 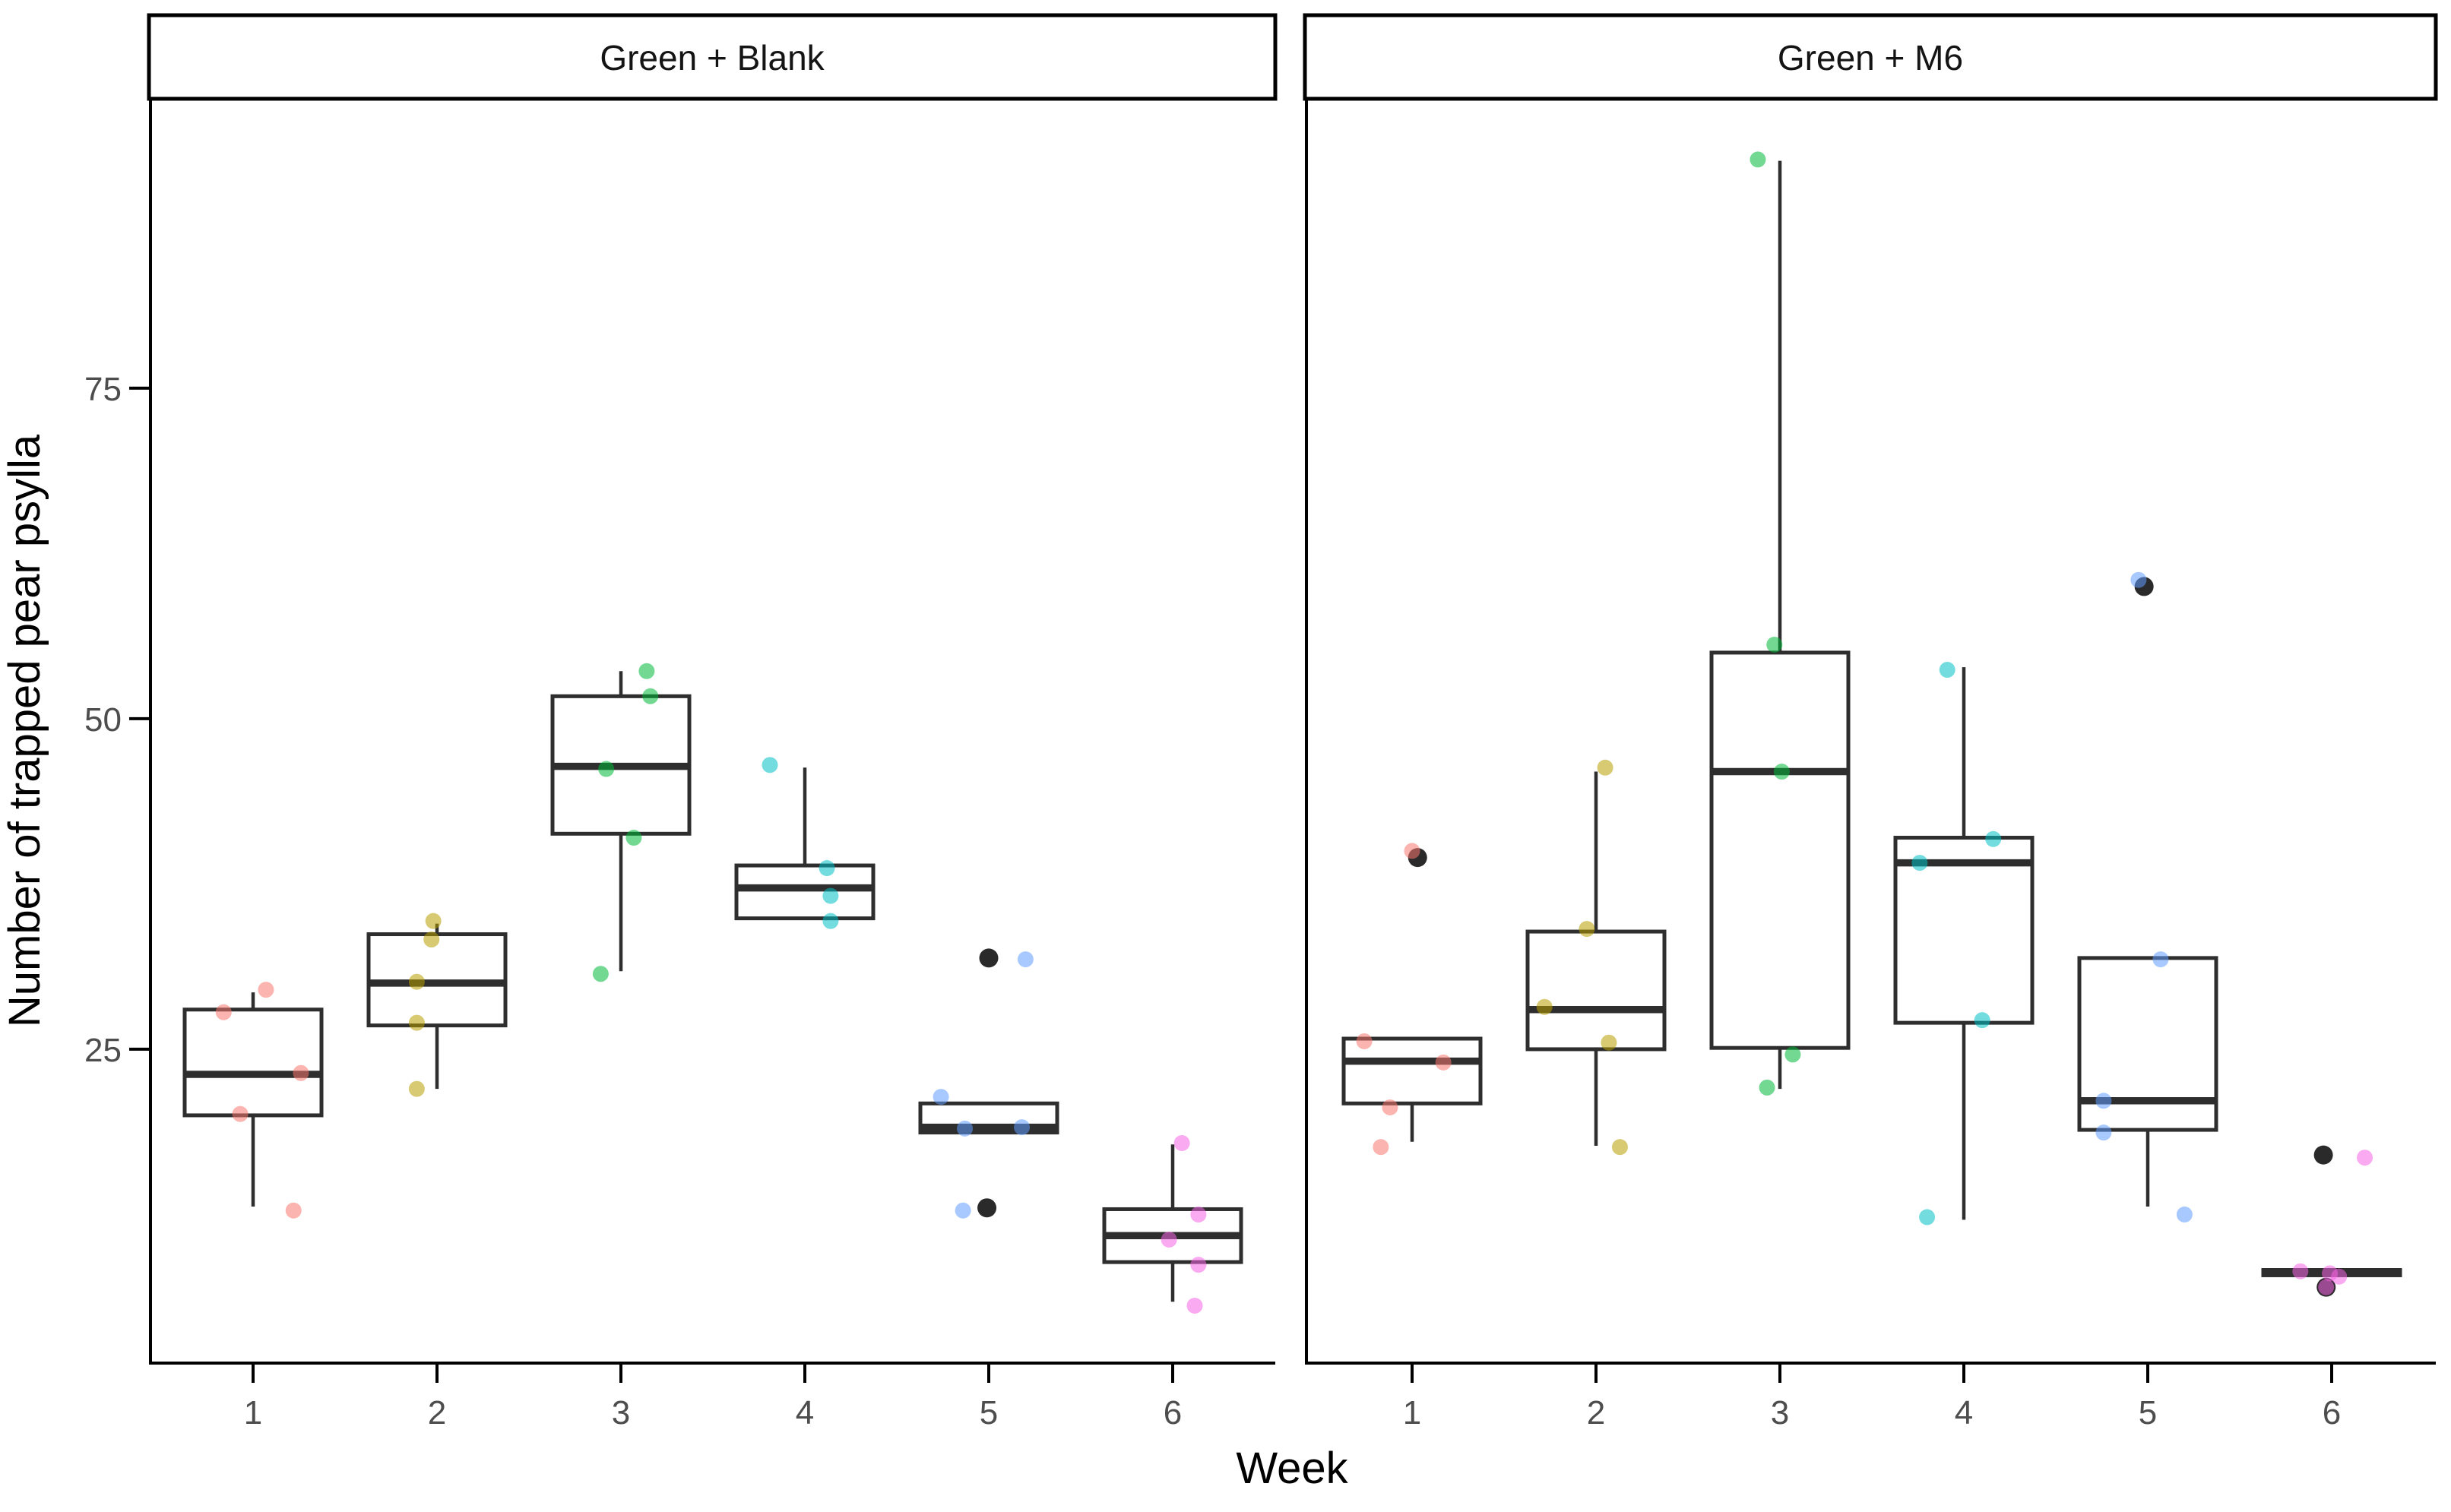 What do you see at coordinates (1292, 1468) in the screenshot?
I see `x-axis-title: Week` at bounding box center [1292, 1468].